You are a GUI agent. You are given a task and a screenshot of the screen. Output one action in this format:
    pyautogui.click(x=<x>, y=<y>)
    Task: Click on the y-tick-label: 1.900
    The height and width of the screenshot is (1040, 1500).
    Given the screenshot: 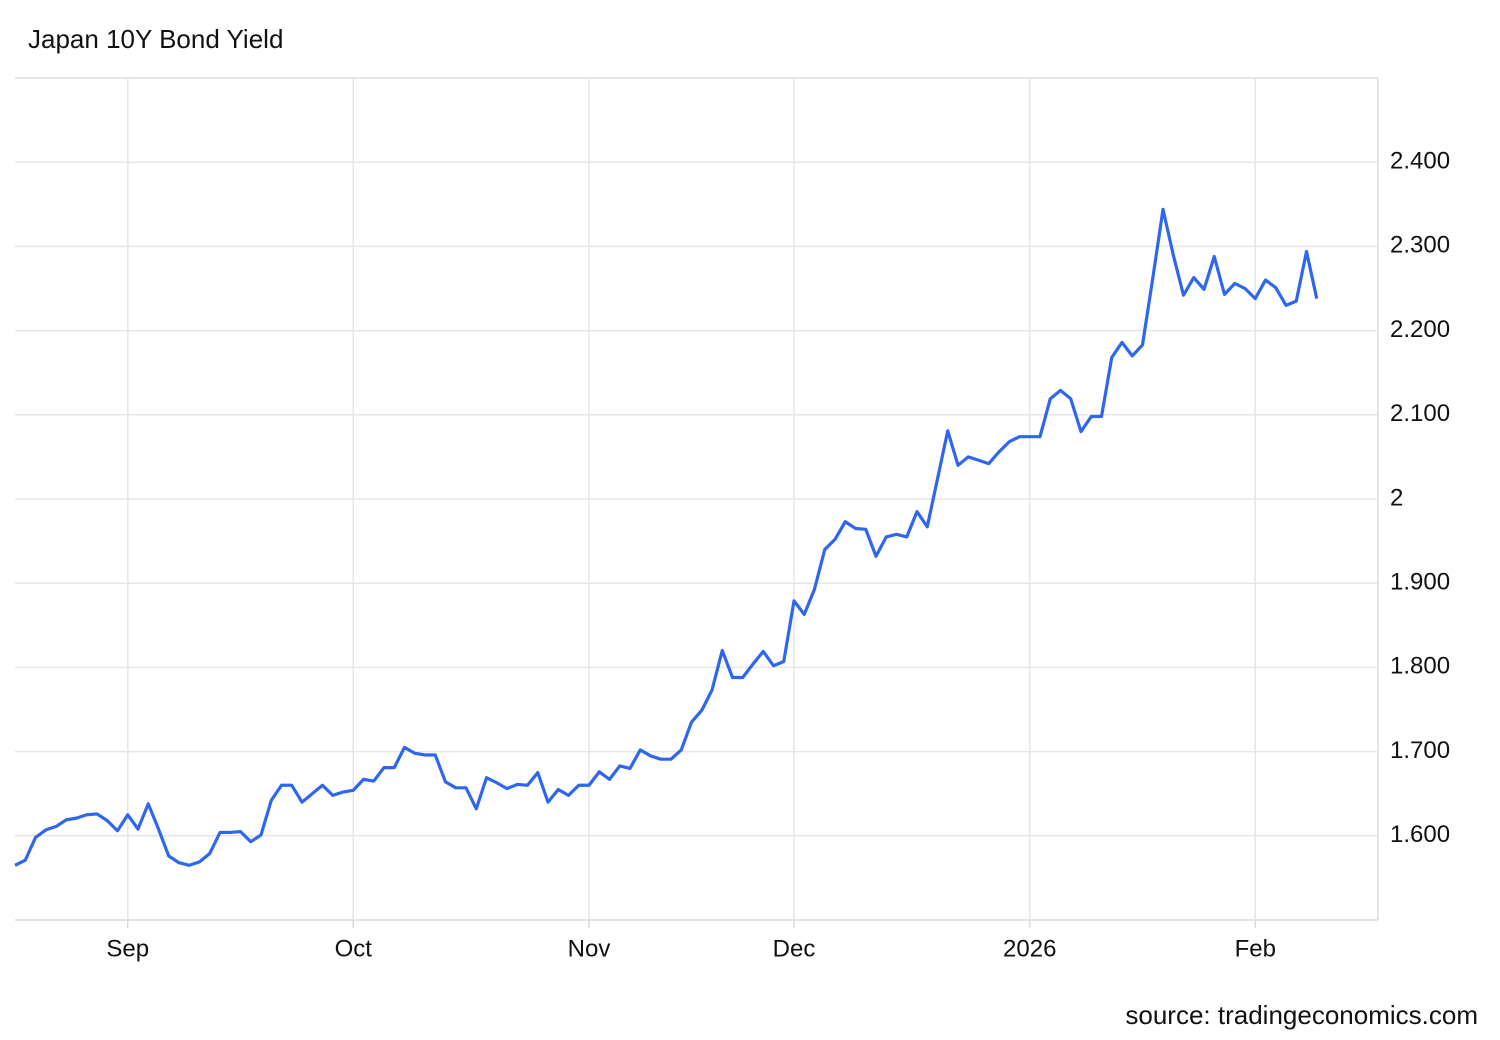 What is the action you would take?
    pyautogui.click(x=1420, y=582)
    